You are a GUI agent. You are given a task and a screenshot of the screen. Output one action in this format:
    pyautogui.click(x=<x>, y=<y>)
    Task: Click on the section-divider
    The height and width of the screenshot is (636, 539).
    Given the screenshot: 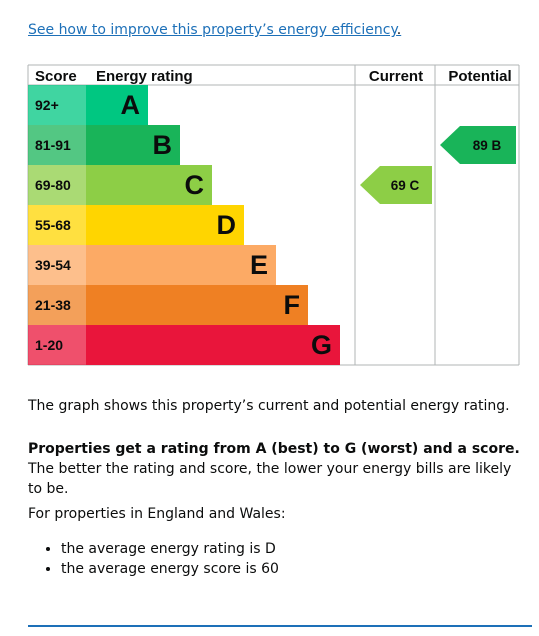 What is the action you would take?
    pyautogui.click(x=280, y=626)
    